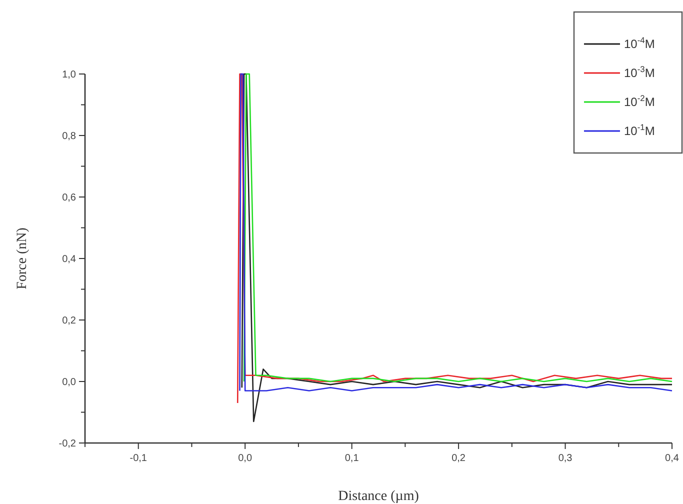 This screenshot has width=683, height=504. Describe the element at coordinates (22, 258) in the screenshot. I see `y-axis-title: Force (nN)` at that location.